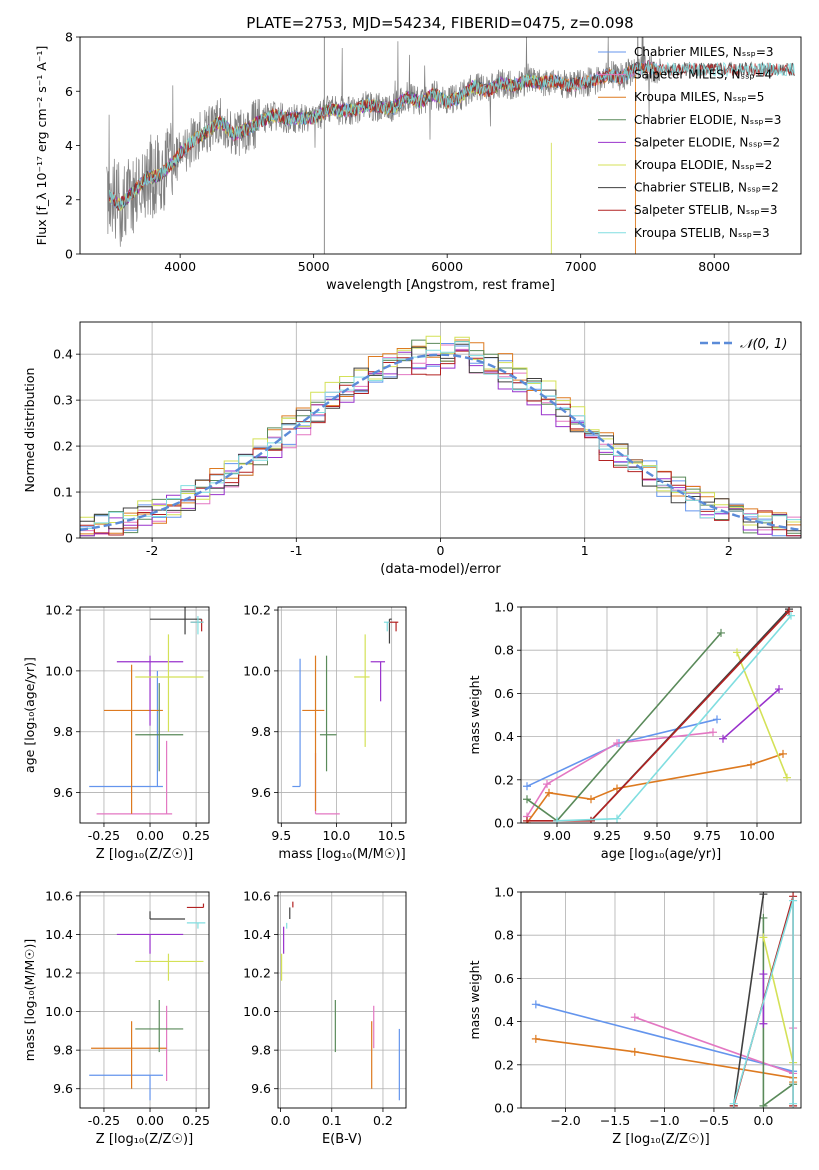  I want to click on x-tick-label: 7000, so click(581, 266).